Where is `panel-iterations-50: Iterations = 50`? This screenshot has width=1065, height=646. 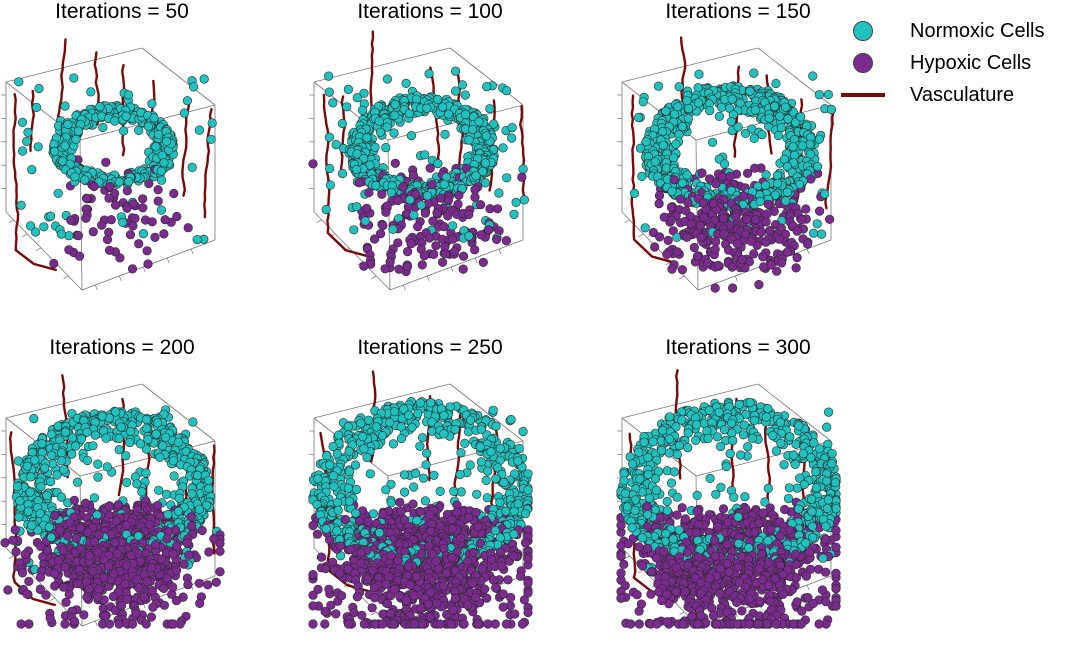 panel-iterations-50: Iterations = 50 is located at coordinates (162, 155).